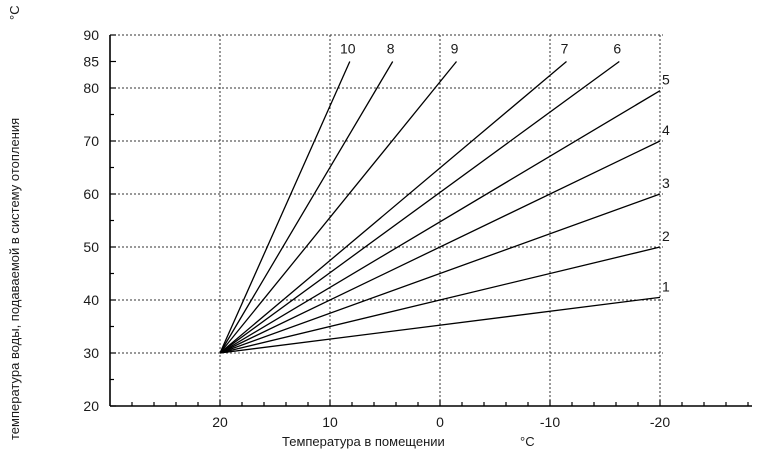  What do you see at coordinates (91, 247) in the screenshot?
I see `y-tick-label: 50` at bounding box center [91, 247].